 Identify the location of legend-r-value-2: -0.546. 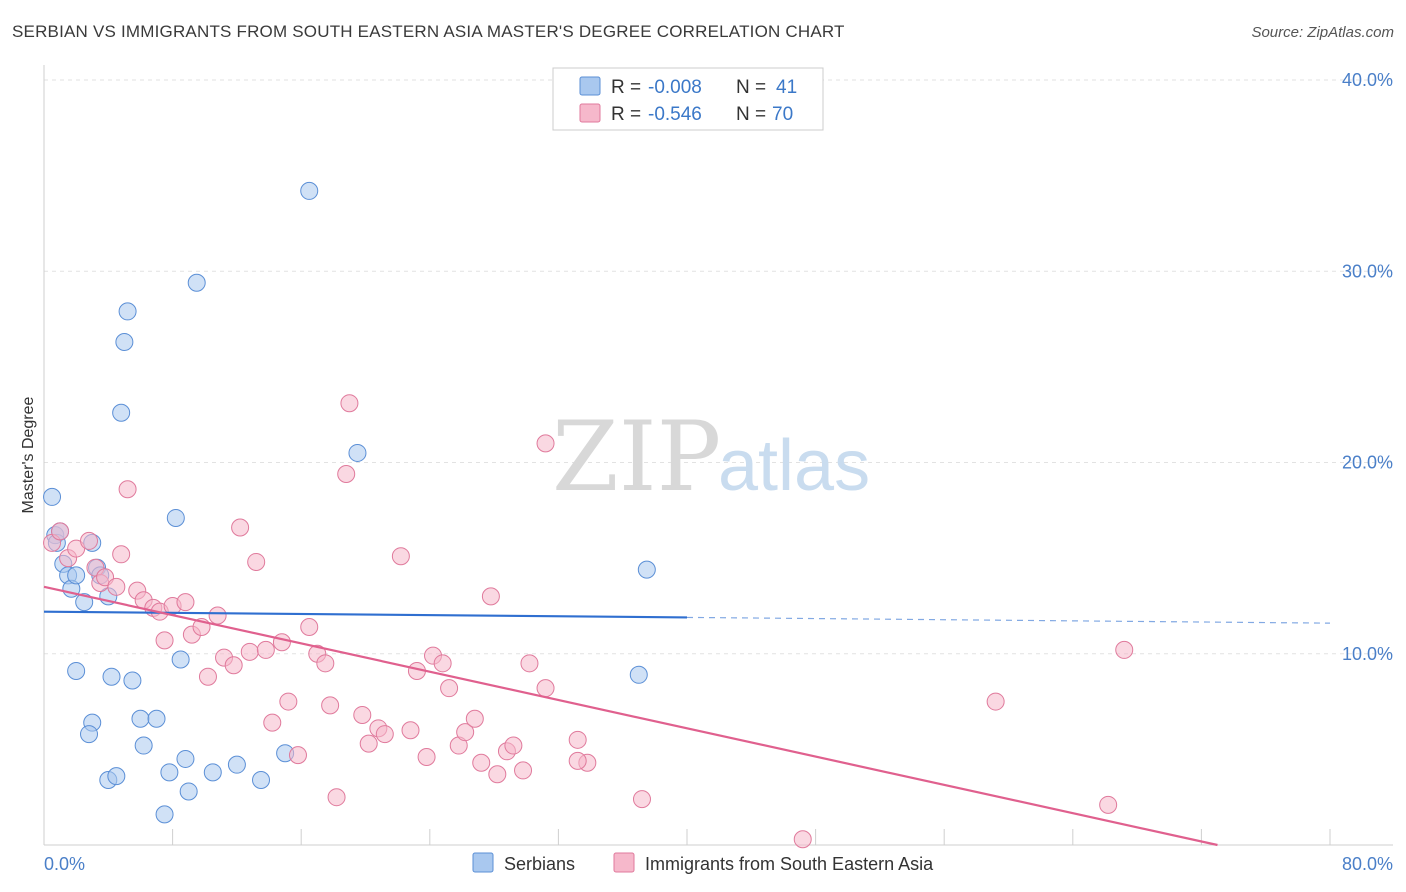
(675, 114).